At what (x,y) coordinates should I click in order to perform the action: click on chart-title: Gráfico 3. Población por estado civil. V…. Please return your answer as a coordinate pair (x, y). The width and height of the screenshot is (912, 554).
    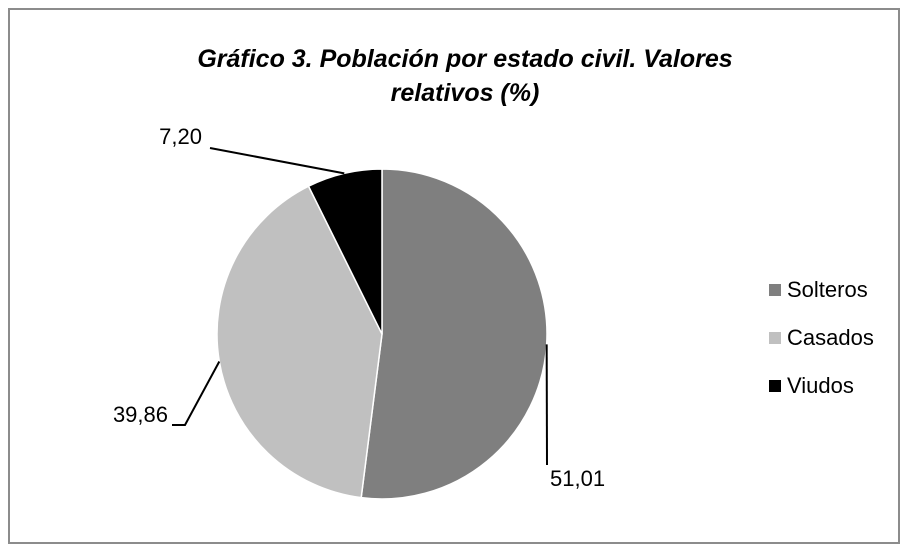
    Looking at the image, I should click on (465, 76).